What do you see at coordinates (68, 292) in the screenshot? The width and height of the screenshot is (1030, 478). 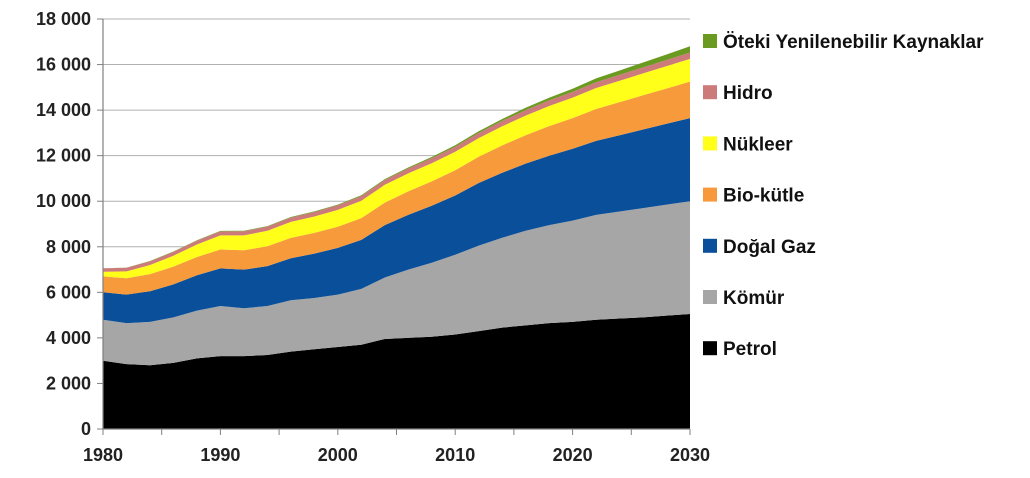 I see `y-tick-label: 6 000` at bounding box center [68, 292].